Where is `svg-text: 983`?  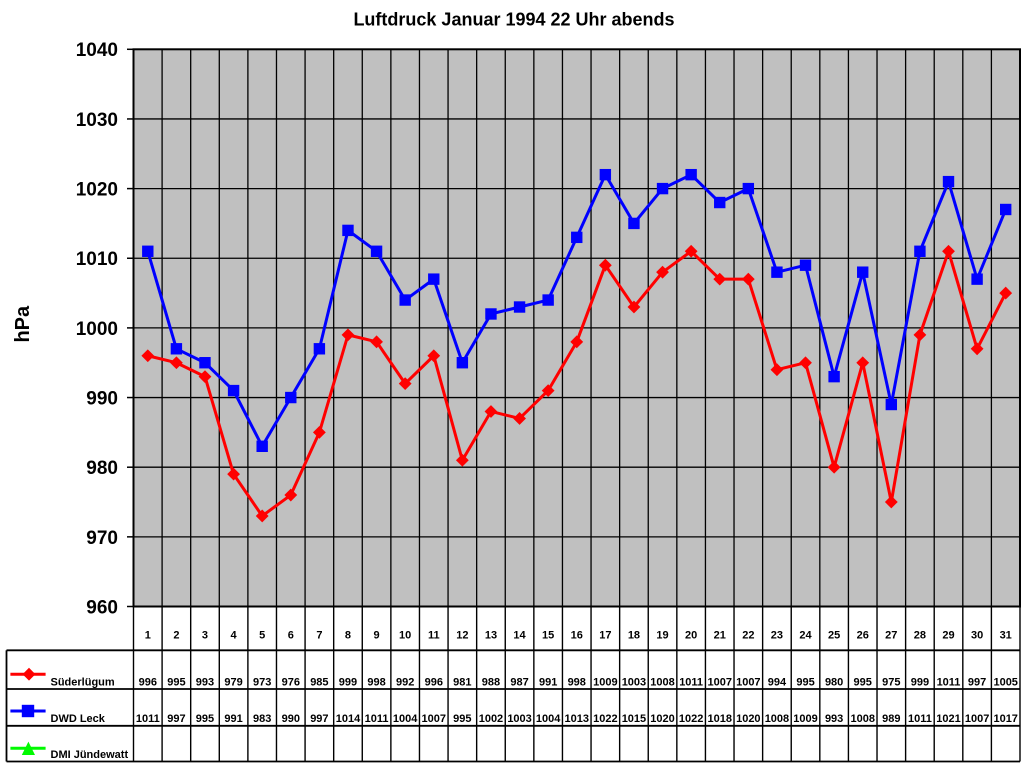
svg-text: 983 is located at coordinates (262, 719).